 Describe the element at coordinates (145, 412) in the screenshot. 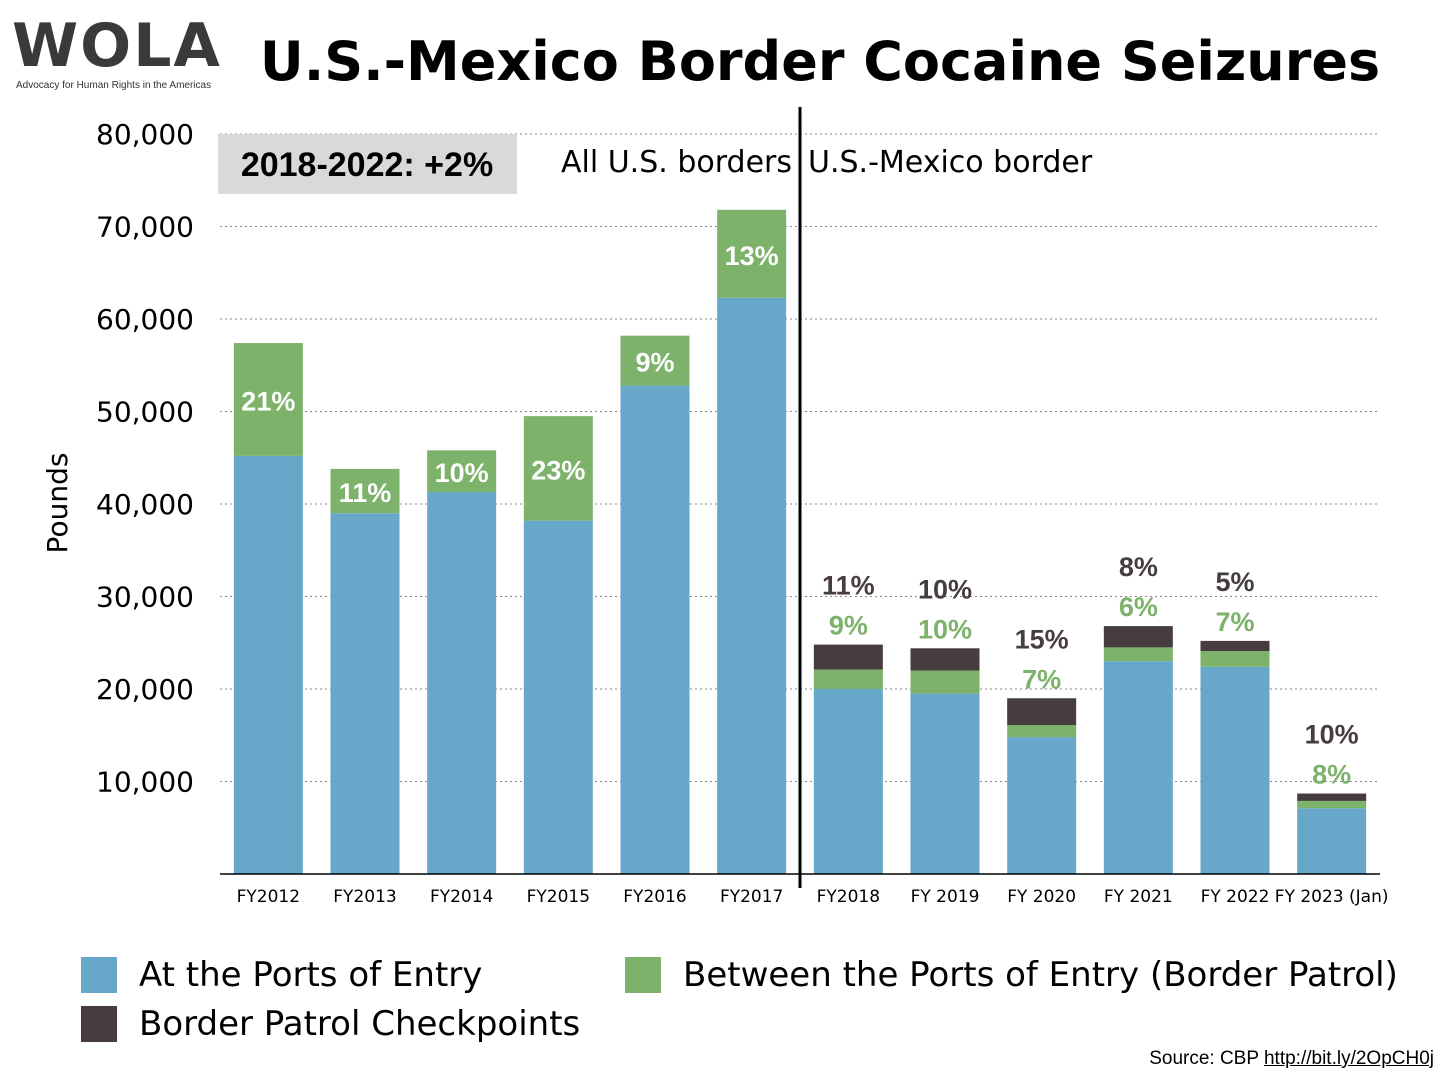

I see `y-tick-label: 50,000` at that location.